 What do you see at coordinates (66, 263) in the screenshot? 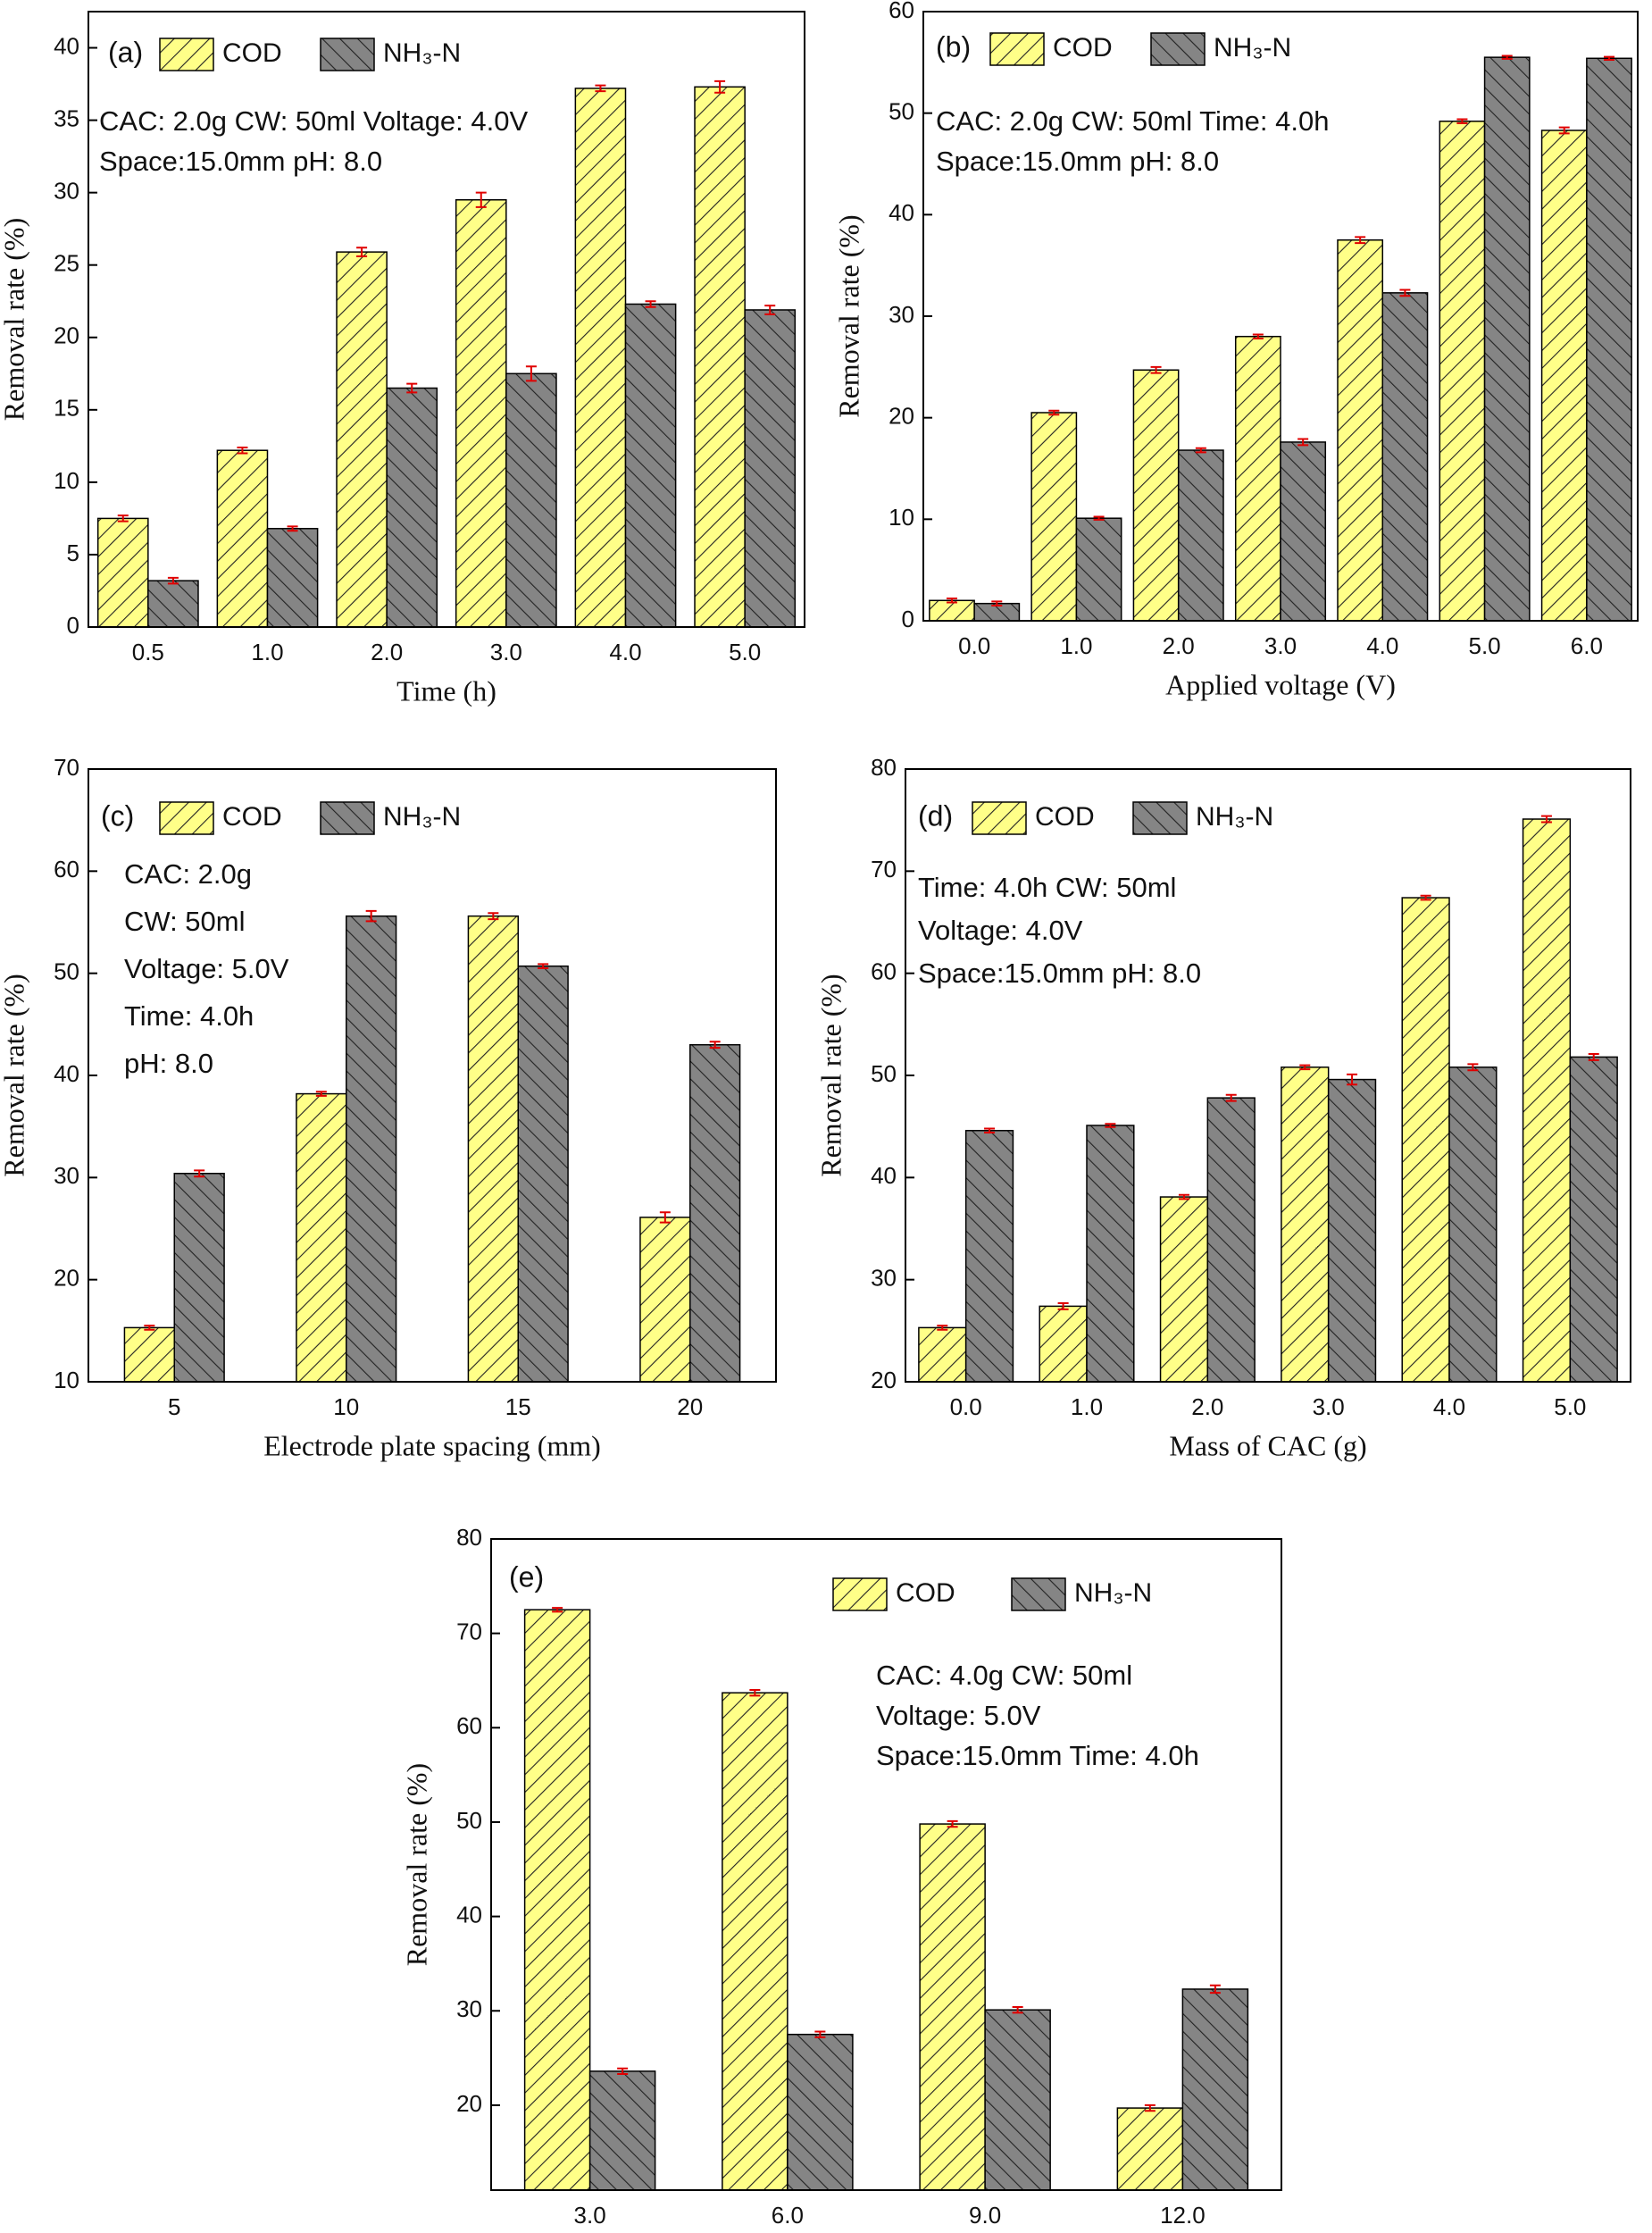
I see `y-tick-label: 25` at bounding box center [66, 263].